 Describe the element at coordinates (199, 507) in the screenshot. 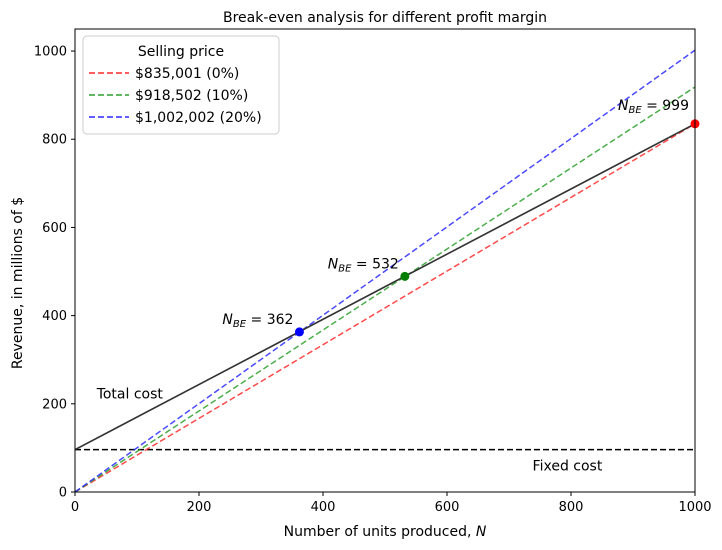

I see `x-tick-label-1: 200` at that location.